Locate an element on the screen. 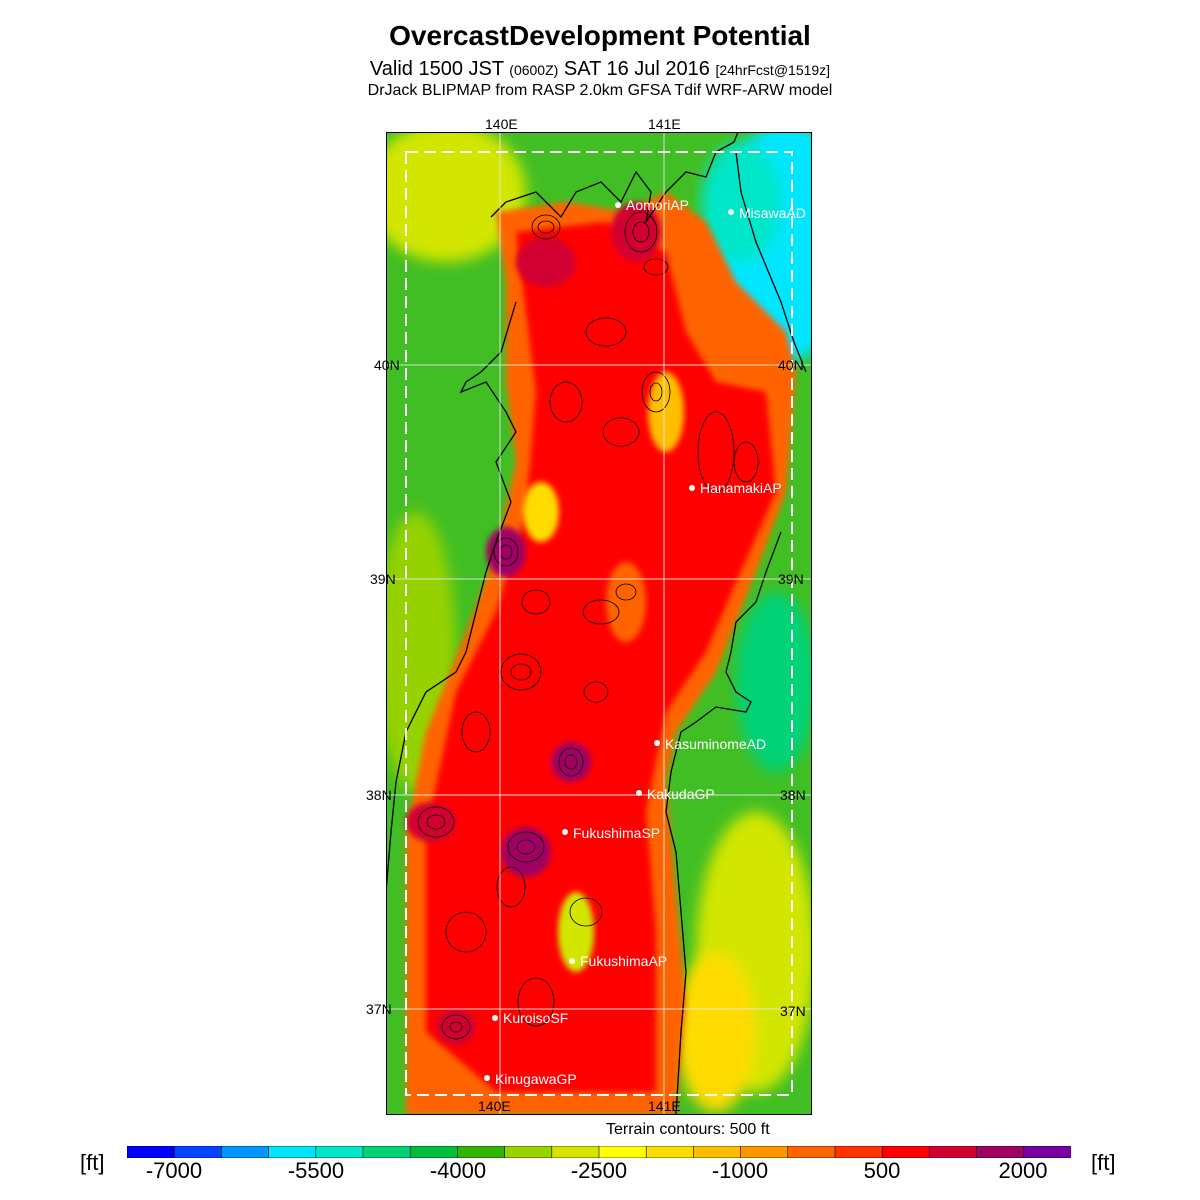  svg-text: KuroisoSF is located at coordinates (535, 1018).